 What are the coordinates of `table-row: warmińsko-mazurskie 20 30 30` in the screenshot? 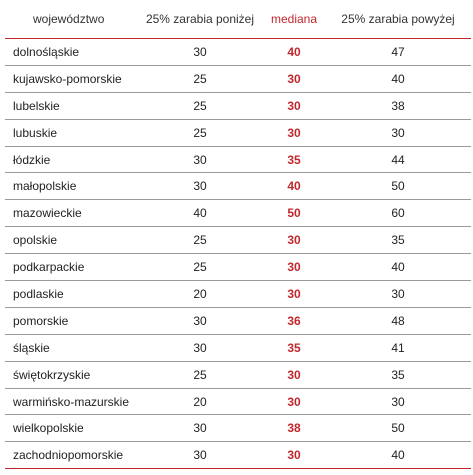 It's located at (238, 401).